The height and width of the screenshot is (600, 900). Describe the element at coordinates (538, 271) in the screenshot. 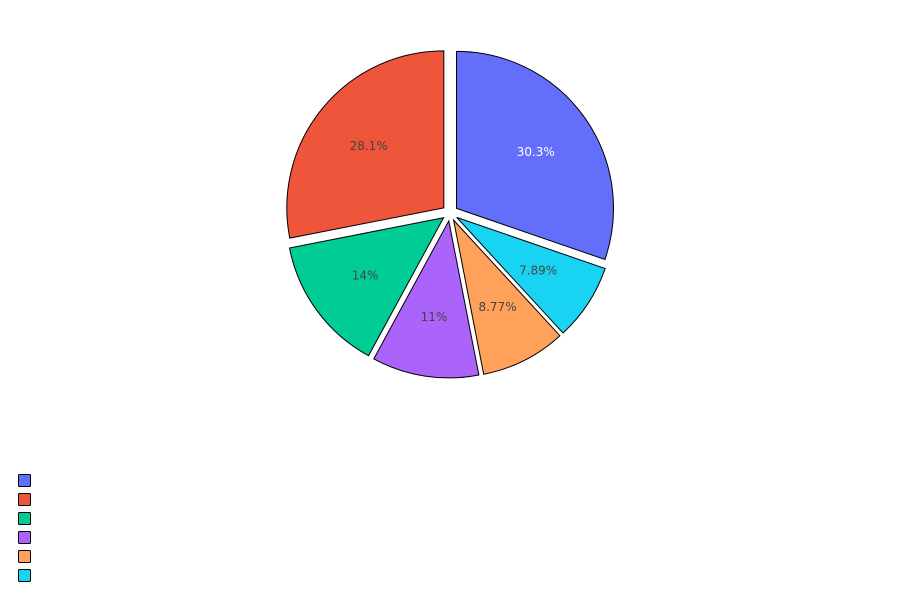

I see `slice-label: 7.89%` at that location.